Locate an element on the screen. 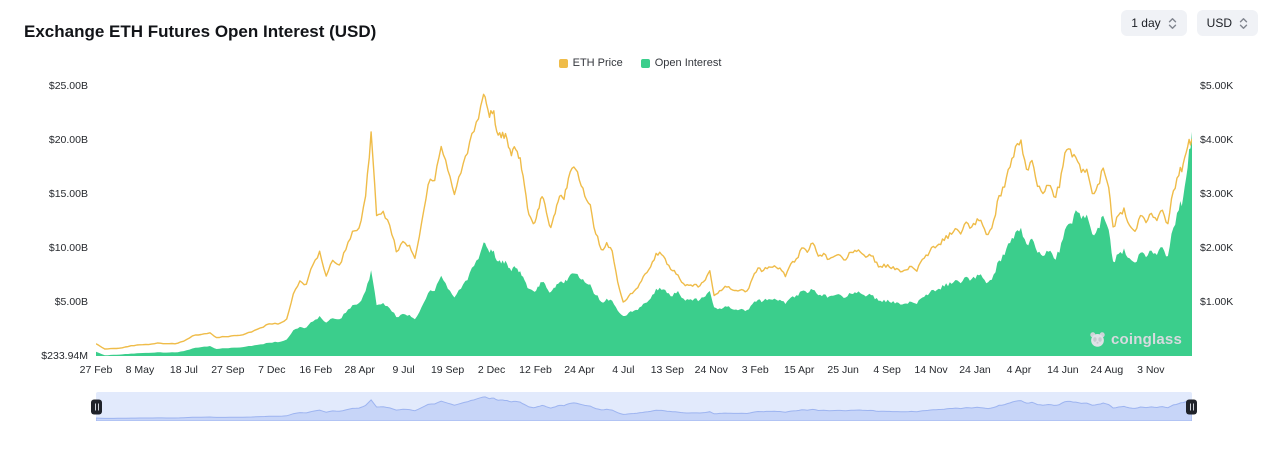 Image resolution: width=1280 pixels, height=450 pixels. x-axis-label: 25 Jun is located at coordinates (843, 370).